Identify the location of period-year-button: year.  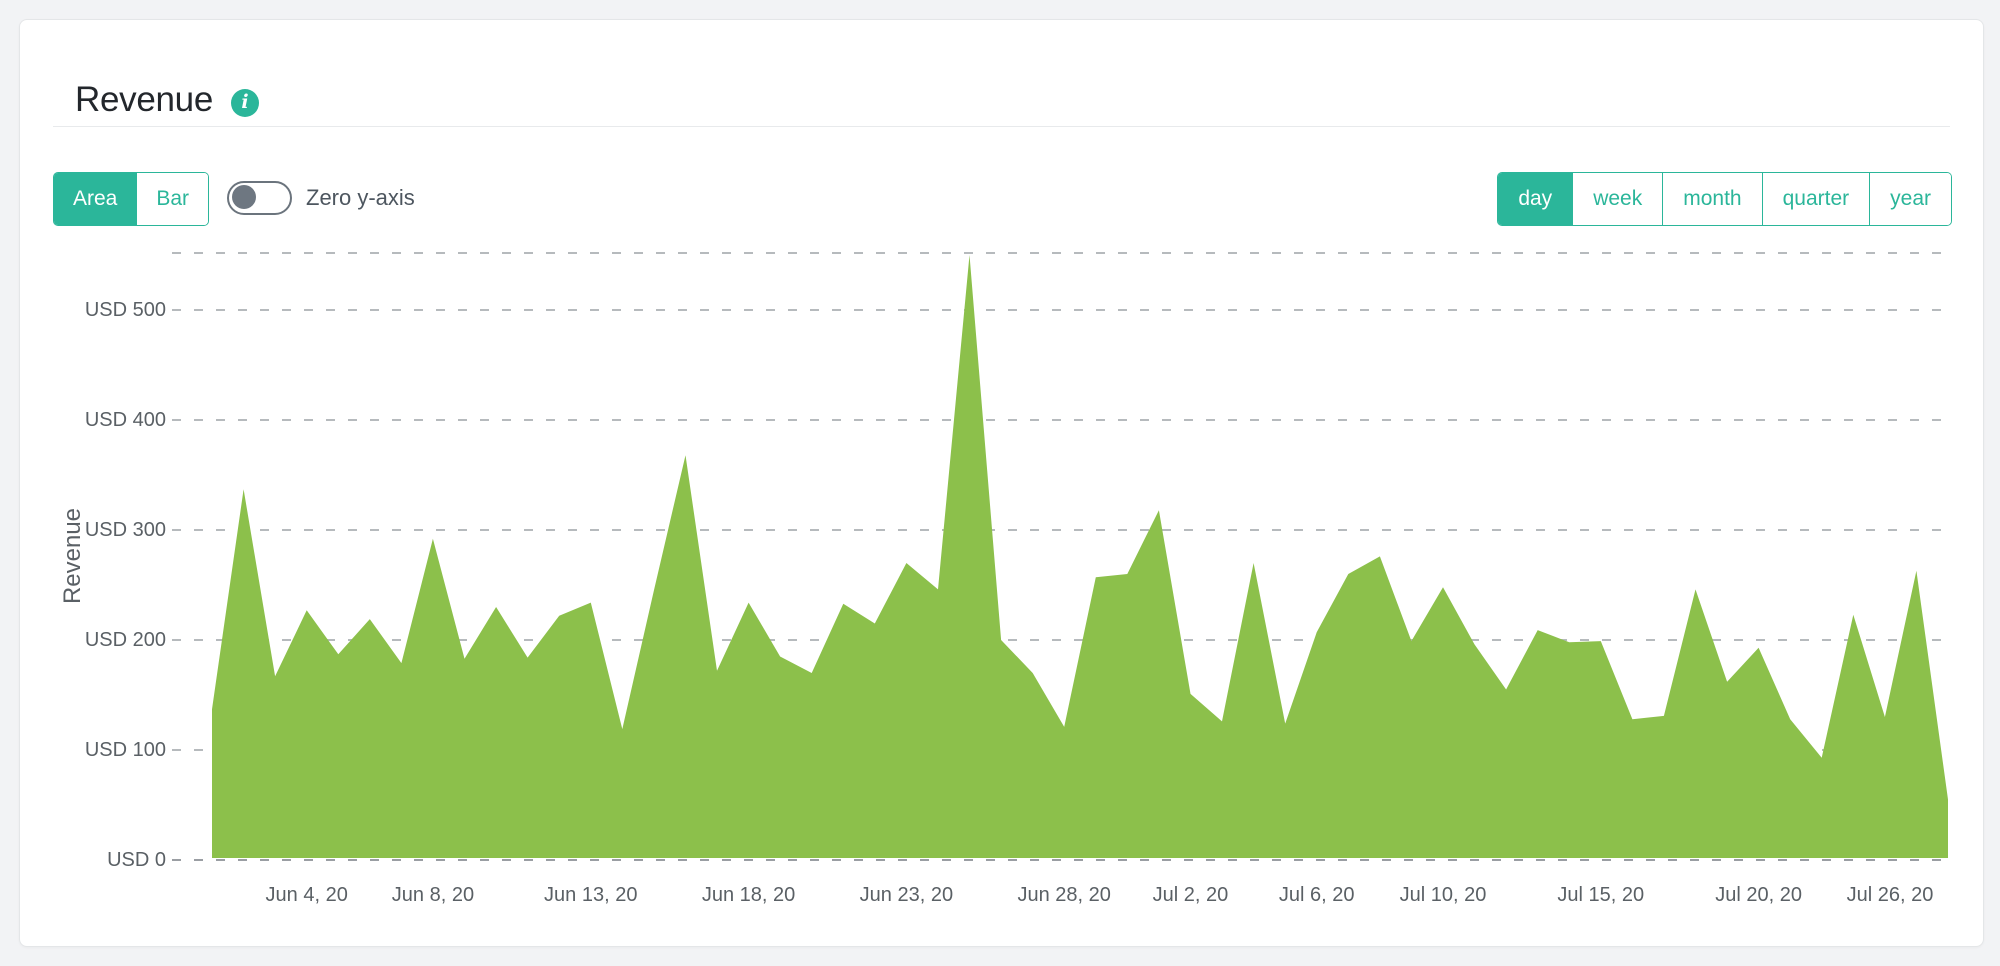
(1910, 199).